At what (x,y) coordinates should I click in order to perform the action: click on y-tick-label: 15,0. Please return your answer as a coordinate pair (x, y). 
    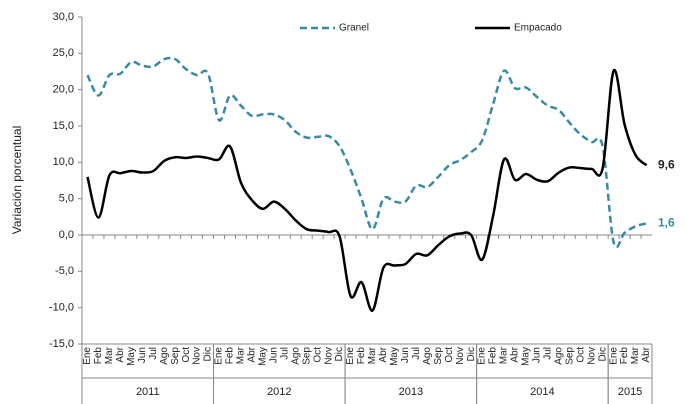
    Looking at the image, I should click on (63, 126).